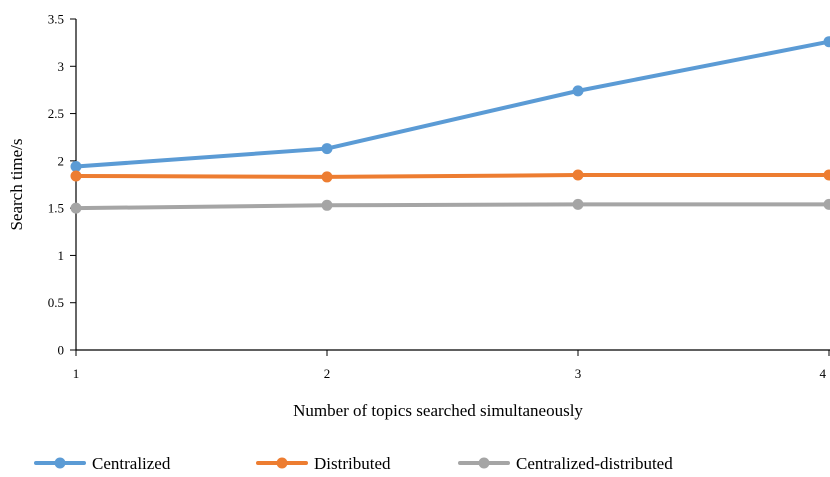 This screenshot has height=477, width=830. Describe the element at coordinates (327, 373) in the screenshot. I see `x-tick-label: 2` at that location.